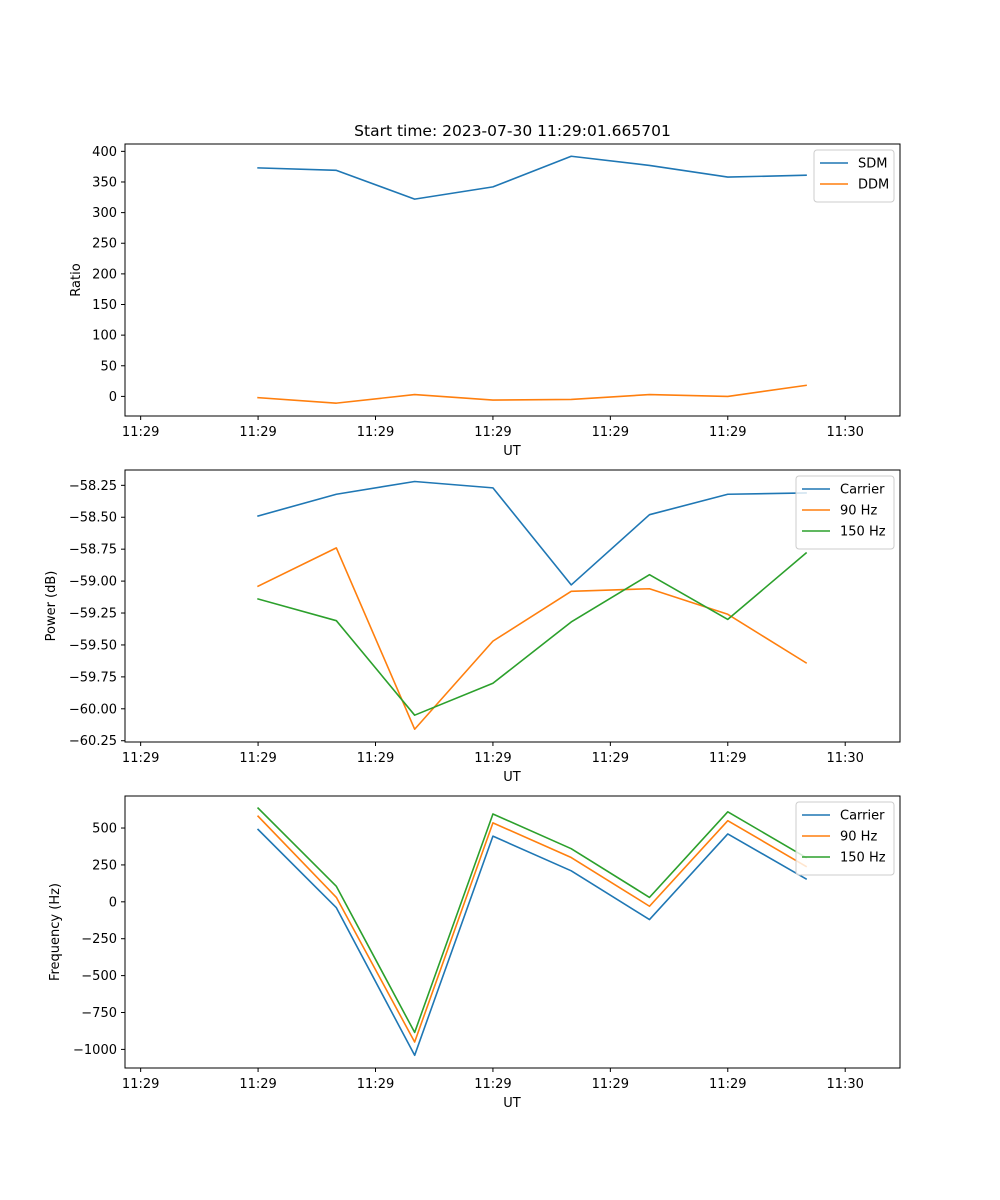  What do you see at coordinates (104, 152) in the screenshot?
I see `y-tick-label: 400` at bounding box center [104, 152].